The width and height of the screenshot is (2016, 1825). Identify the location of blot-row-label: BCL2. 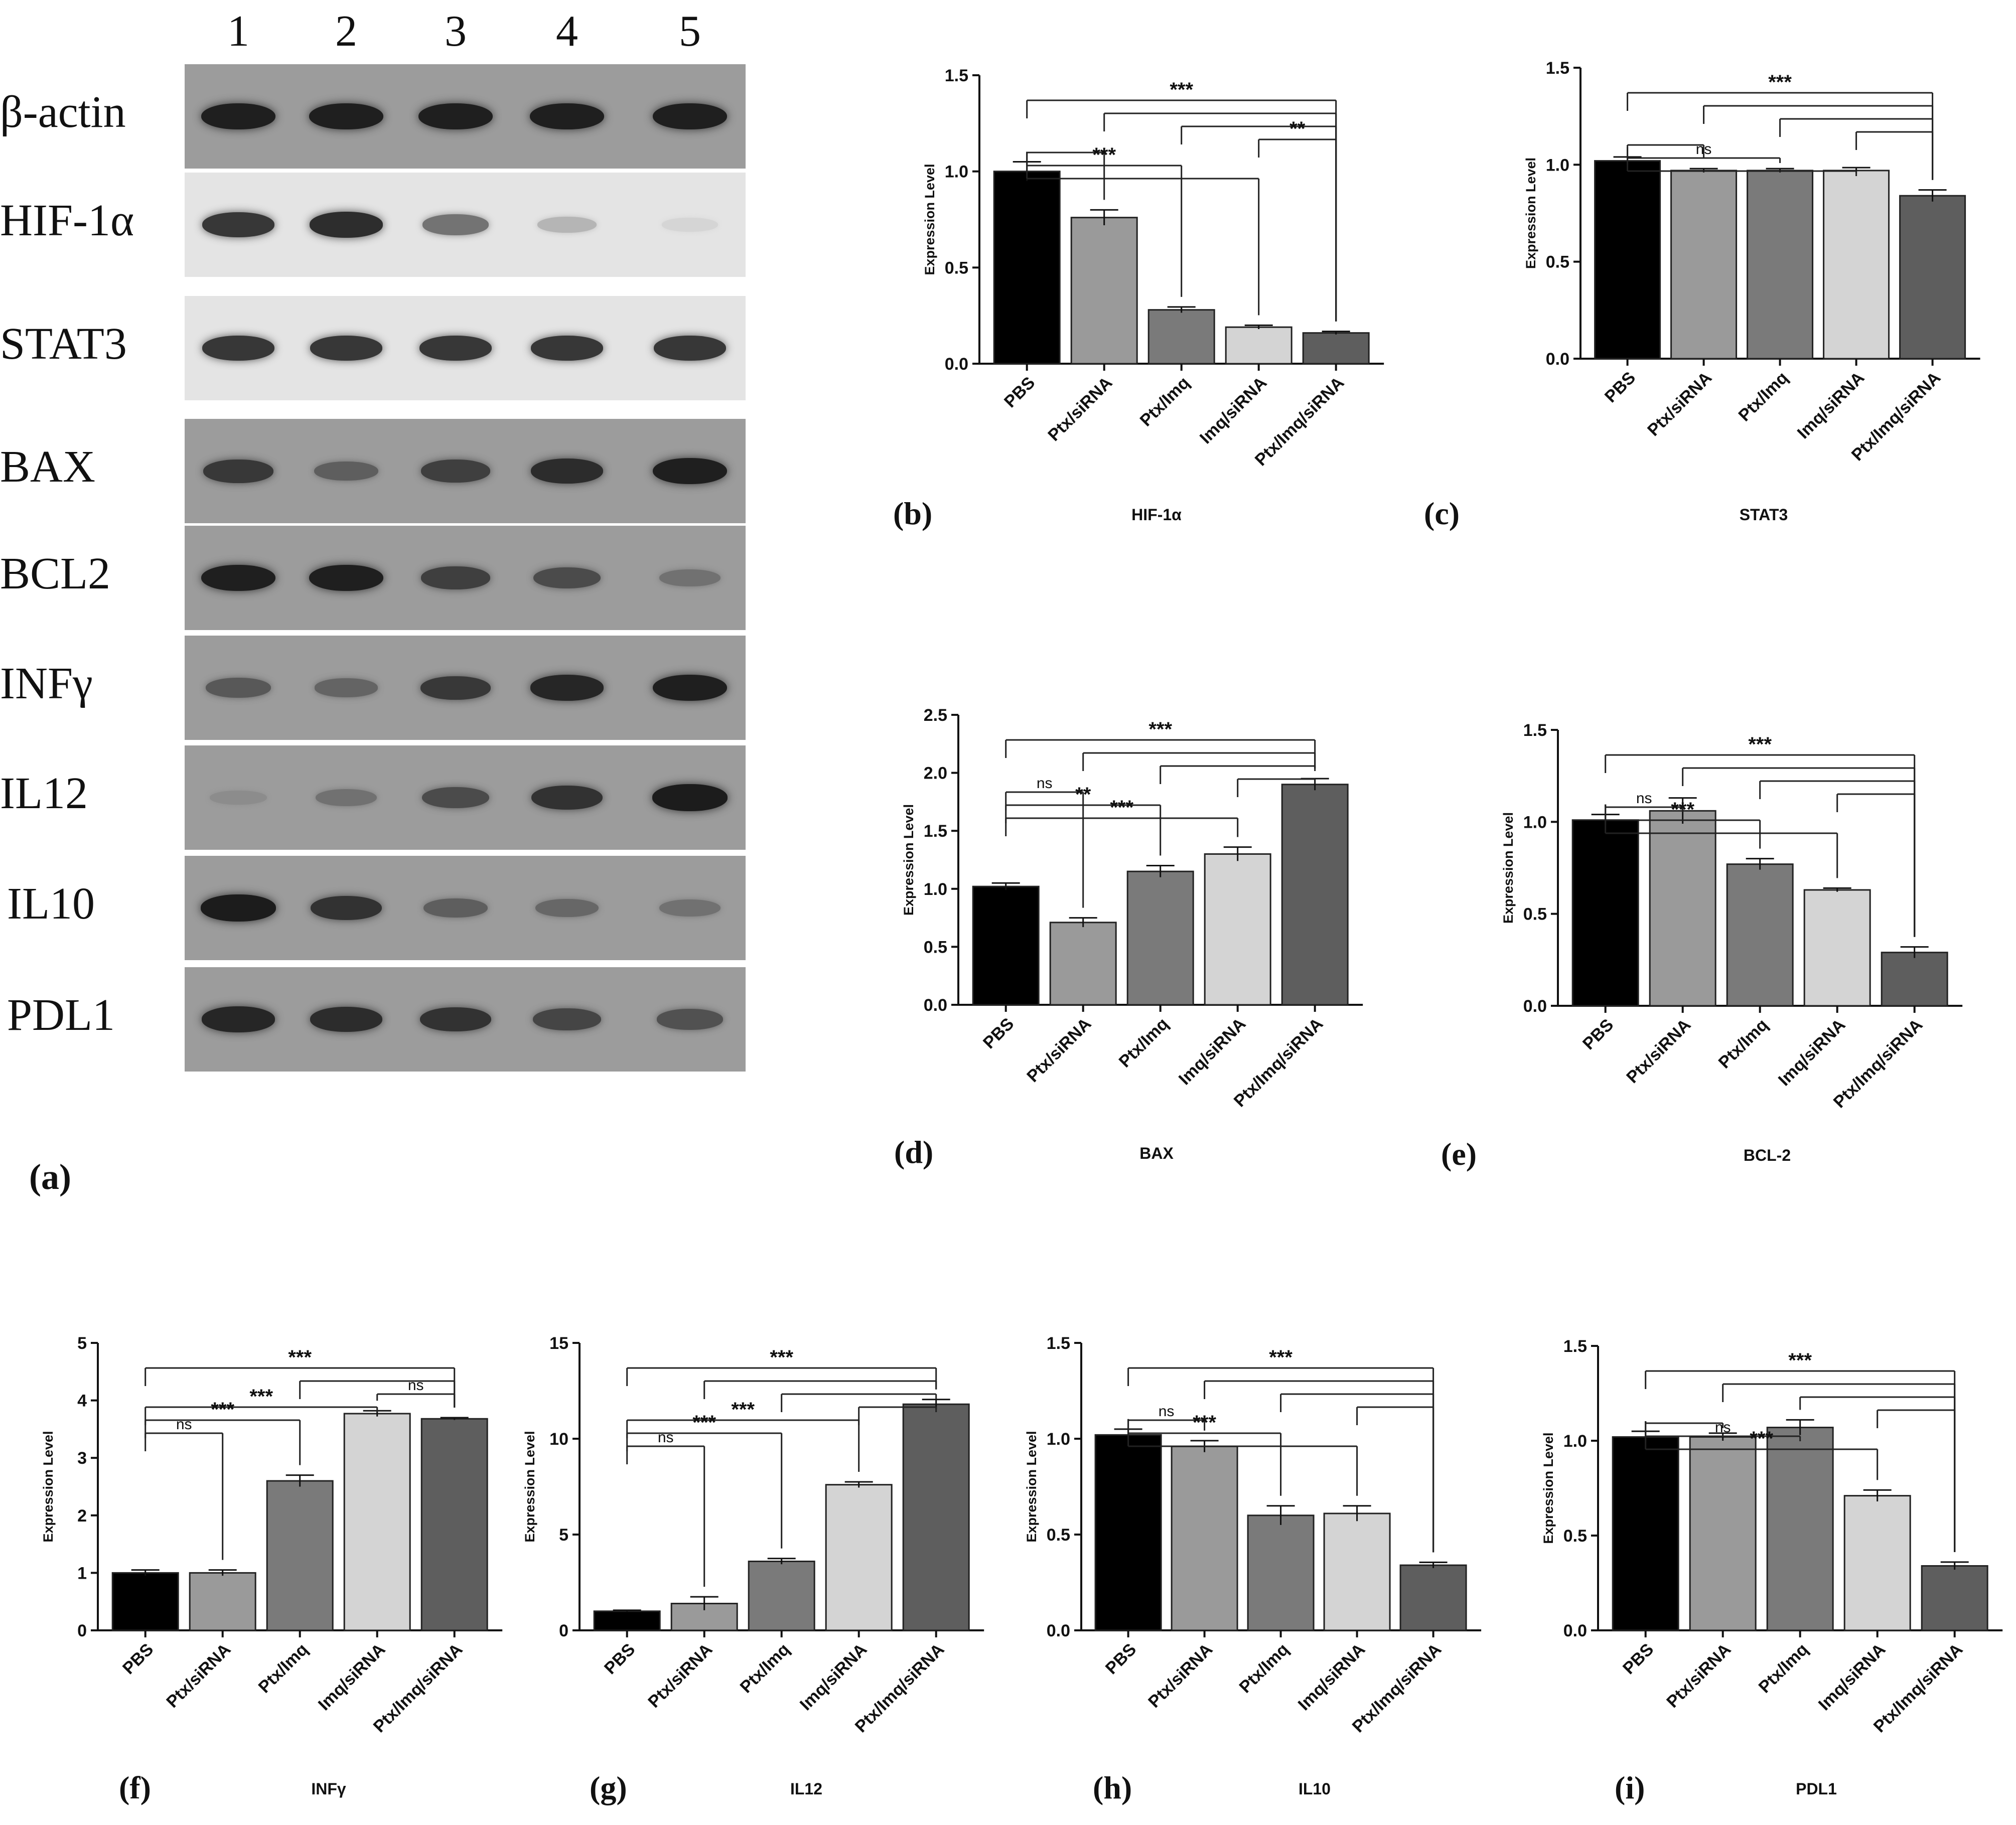
(55, 573).